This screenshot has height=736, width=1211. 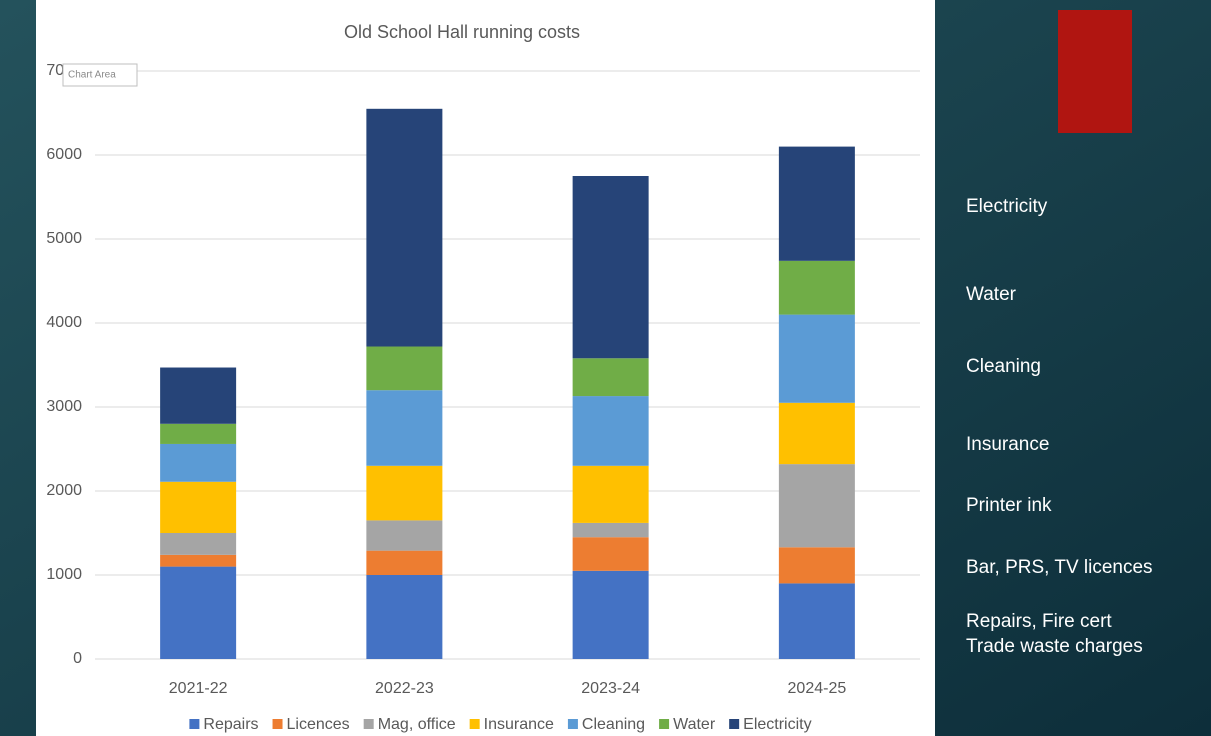 I want to click on legend-label: Cleaning, so click(x=613, y=724).